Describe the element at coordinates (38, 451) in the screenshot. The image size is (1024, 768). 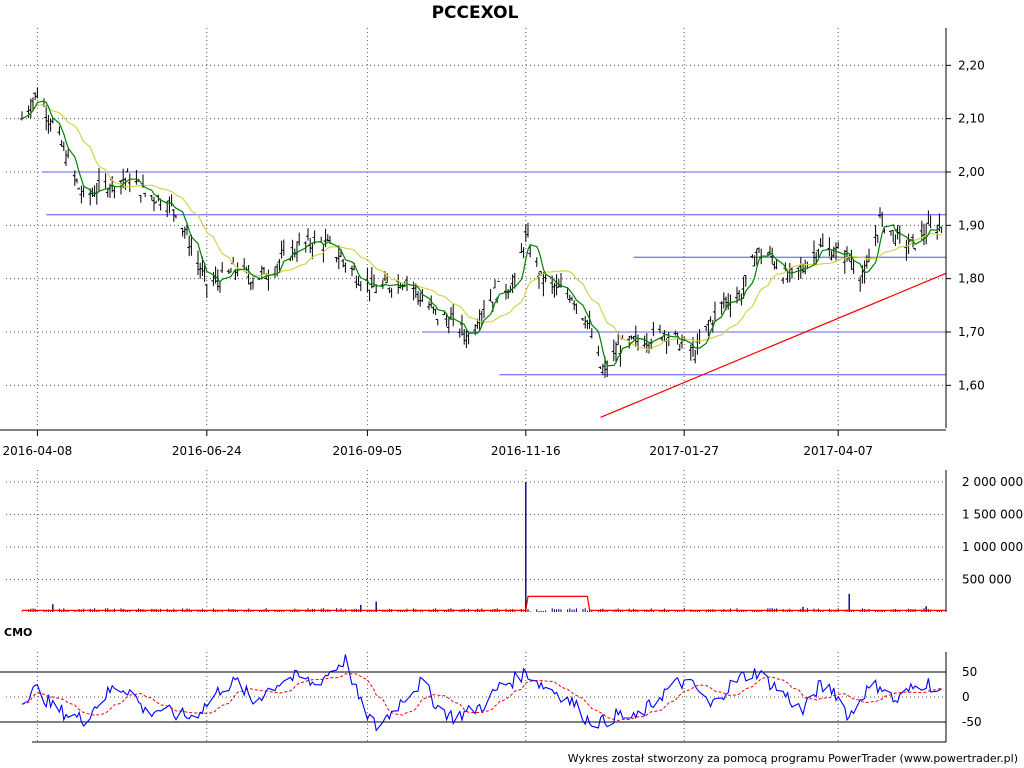
I see `date-tick-label: 2016-04-08` at that location.